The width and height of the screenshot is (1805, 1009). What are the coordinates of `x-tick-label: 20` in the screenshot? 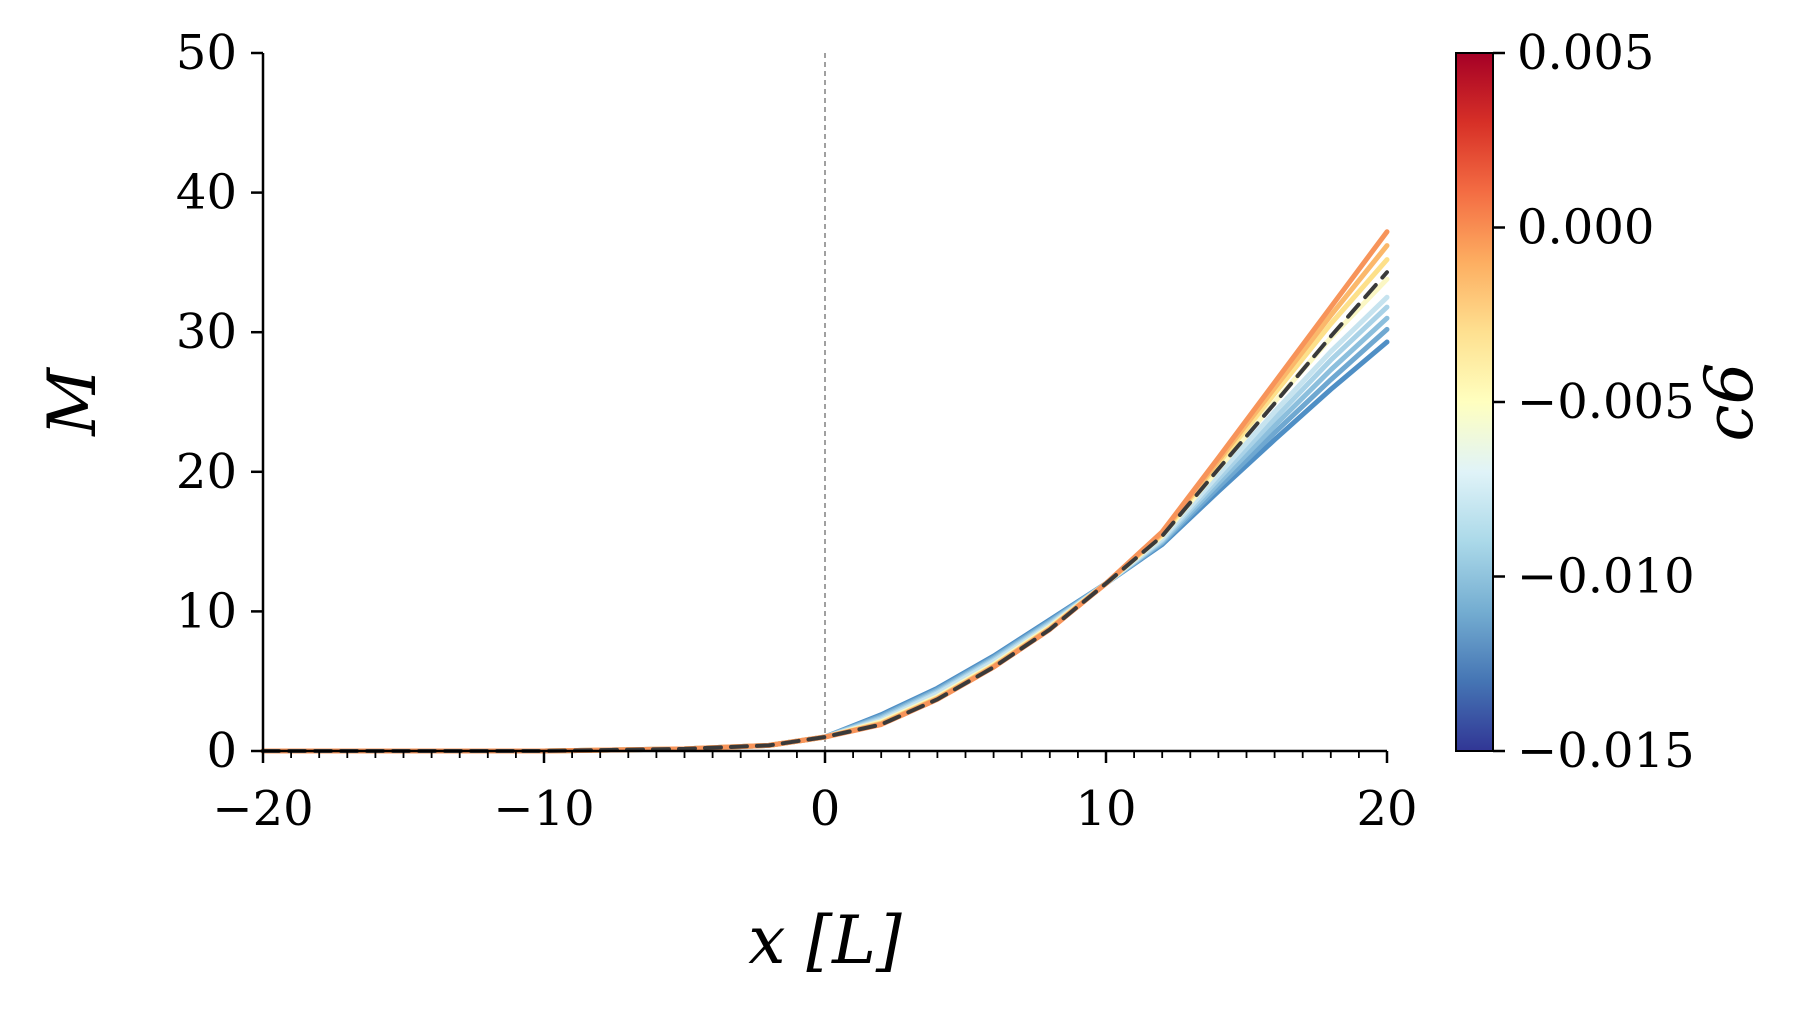 It's located at (1386, 809).